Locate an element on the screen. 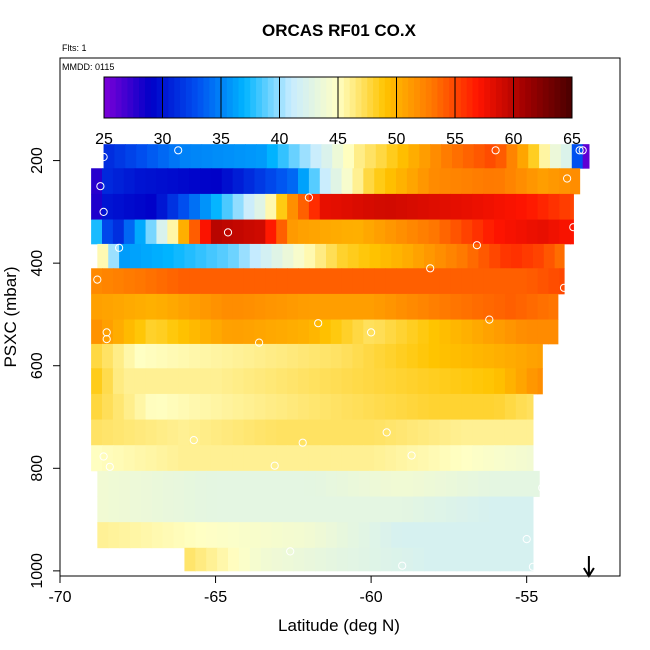 The width and height of the screenshot is (650, 650). x-tick-label: -70 is located at coordinates (59, 597).